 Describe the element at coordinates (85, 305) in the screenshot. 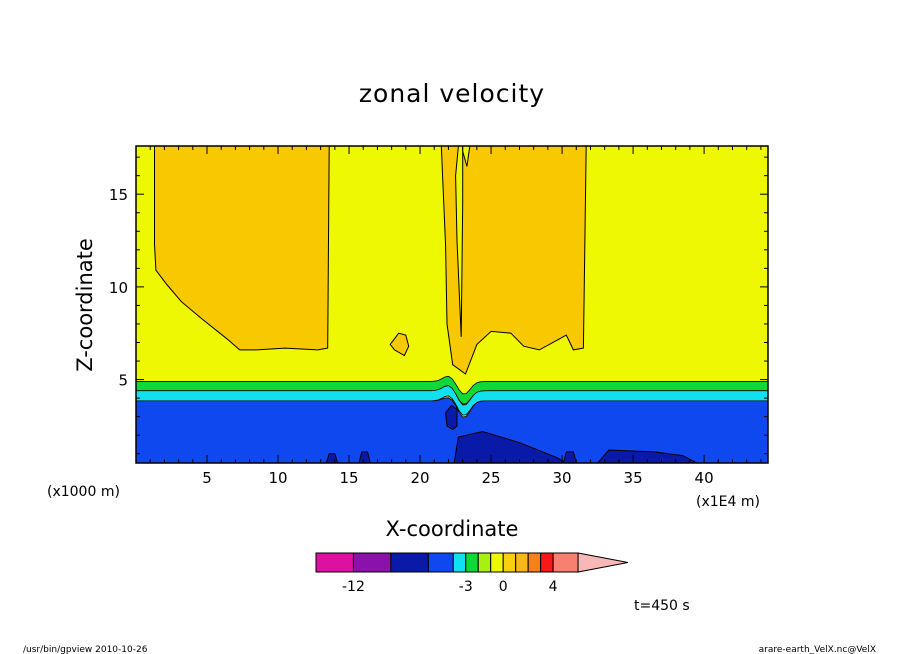

I see `y-axis-label: Z-coordinate` at that location.